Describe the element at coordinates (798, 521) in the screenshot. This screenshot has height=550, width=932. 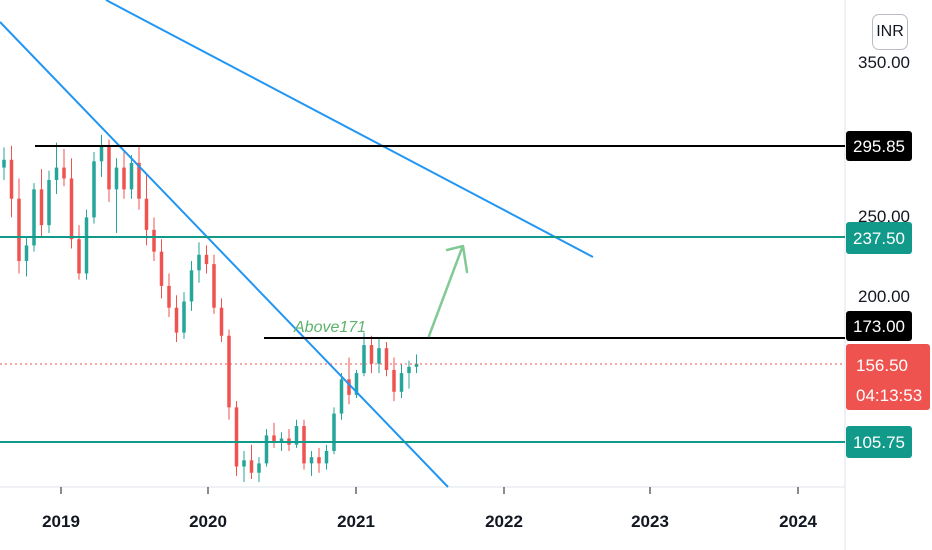
I see `x-tick-label: 2024` at that location.